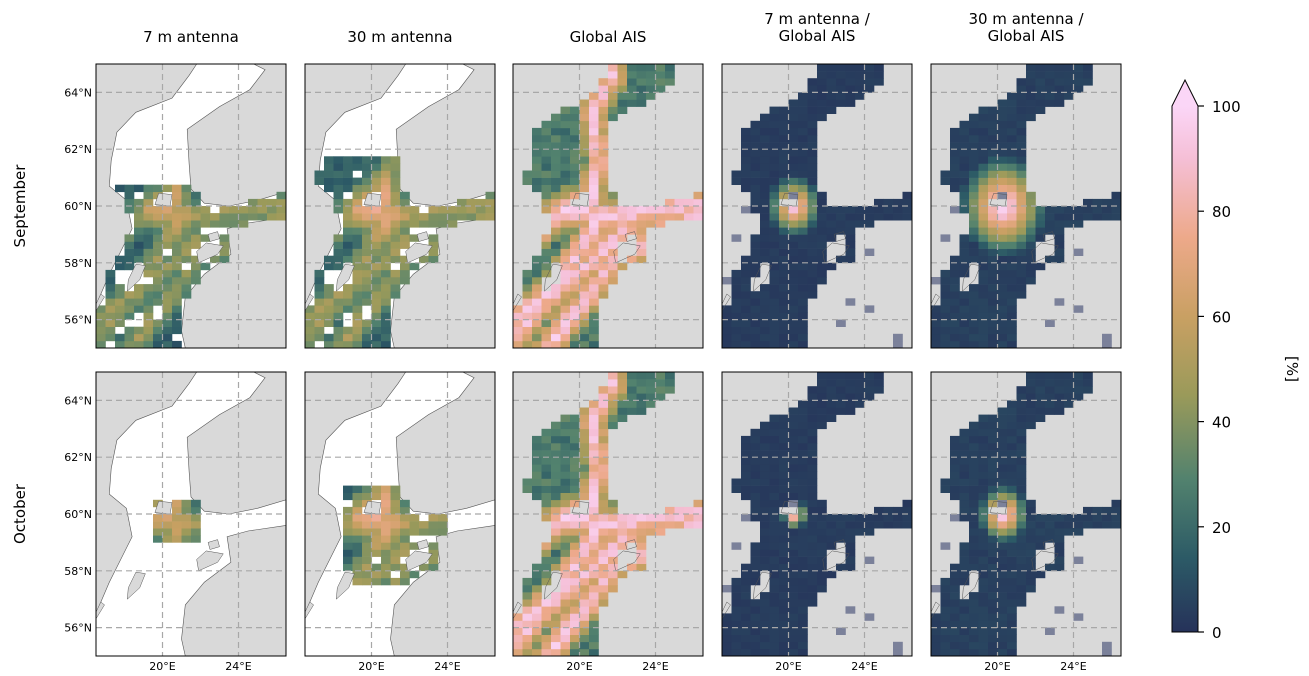  Describe the element at coordinates (191, 37) in the screenshot. I see `column-title: 7 m antenna` at that location.